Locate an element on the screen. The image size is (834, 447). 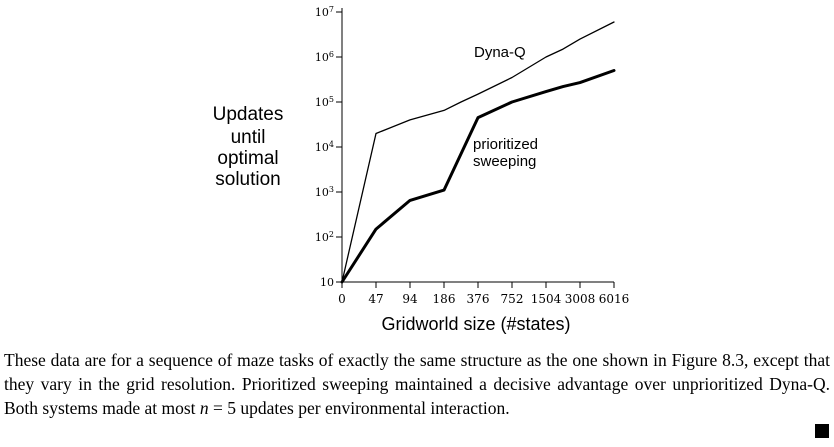
y-tick-label: 10⁵ is located at coordinates (324, 102).